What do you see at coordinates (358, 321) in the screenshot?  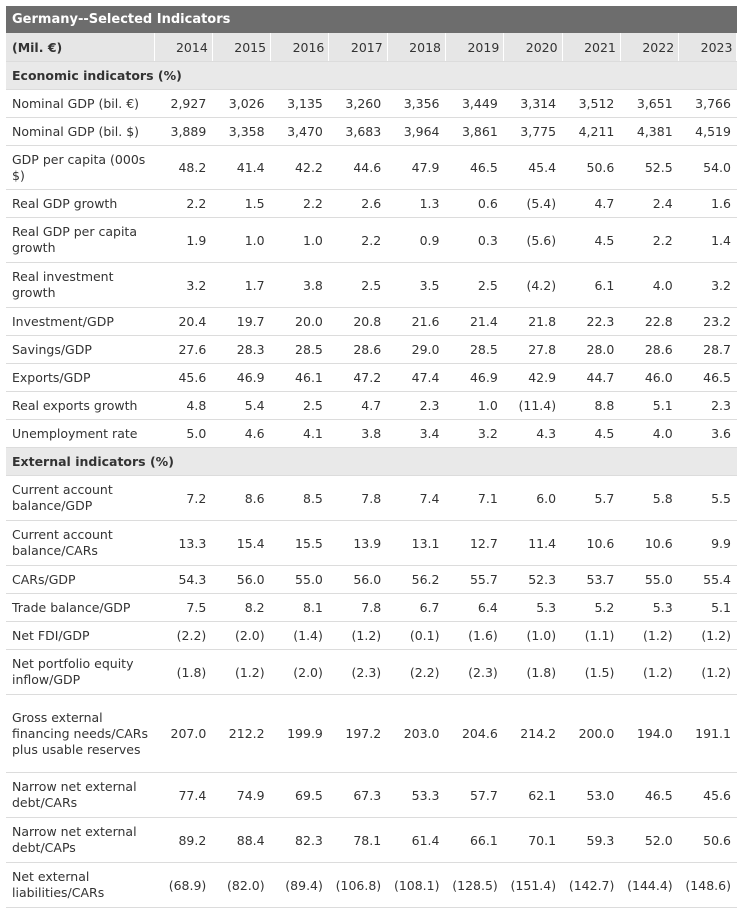 I see `cell-value: 20.8` at bounding box center [358, 321].